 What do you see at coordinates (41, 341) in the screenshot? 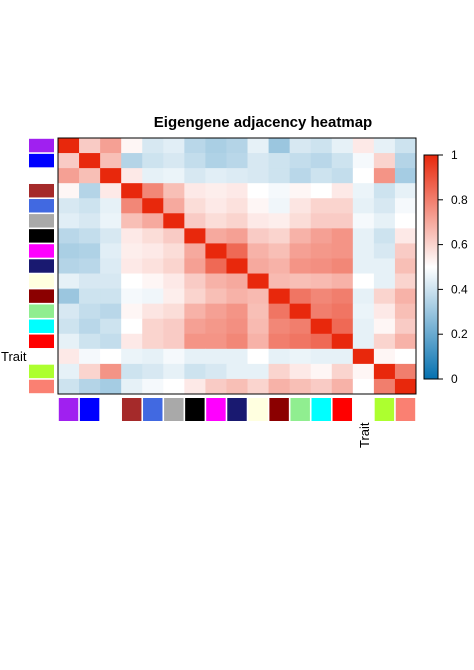
I see `row-color-swatch-red` at bounding box center [41, 341].